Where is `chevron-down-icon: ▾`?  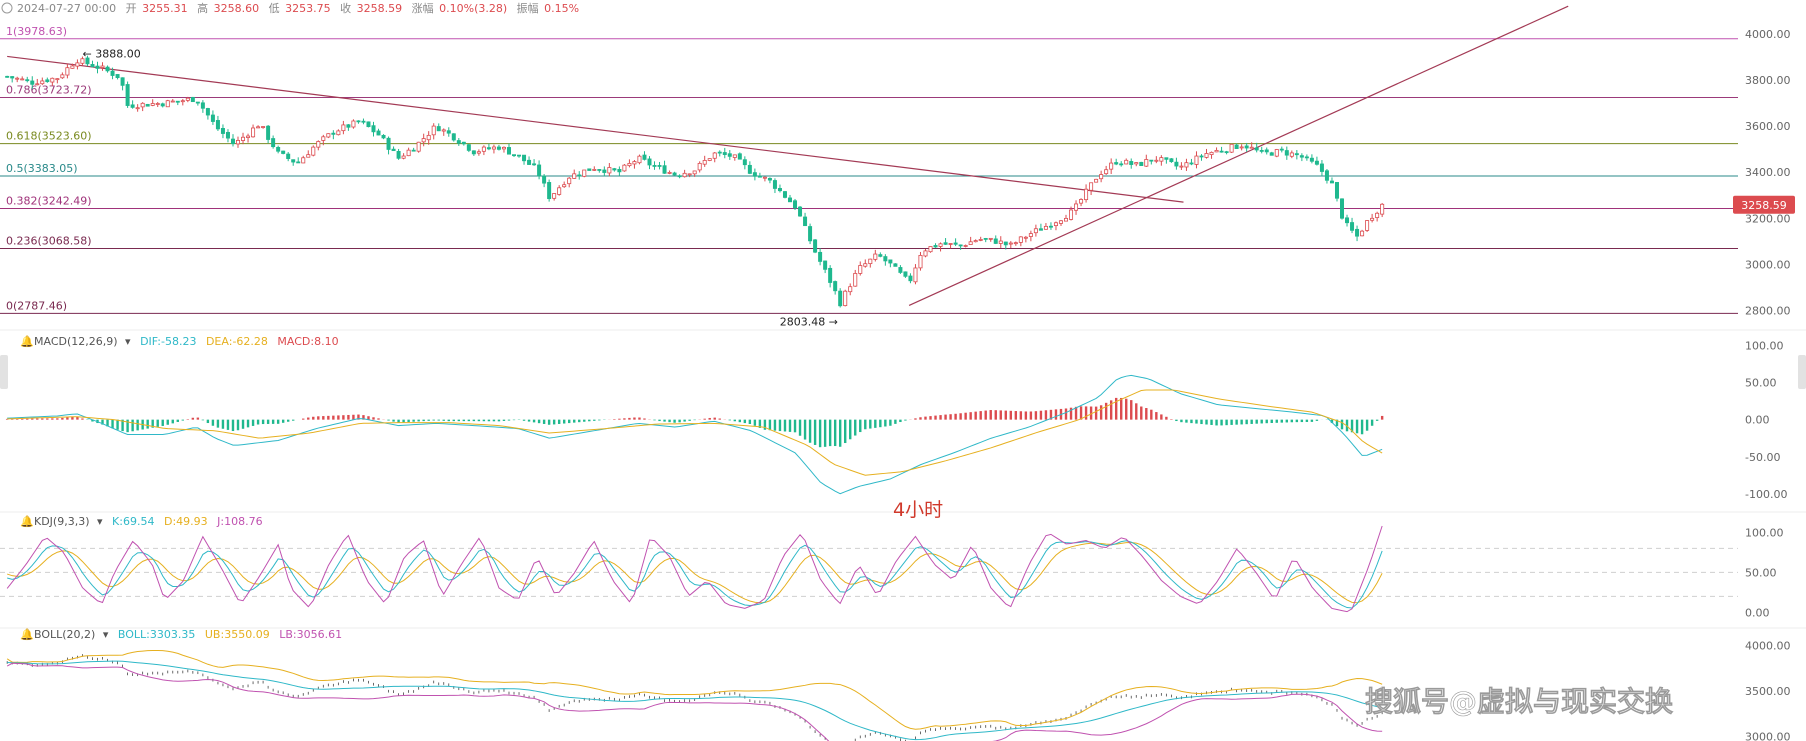 chevron-down-icon: ▾ is located at coordinates (106, 634).